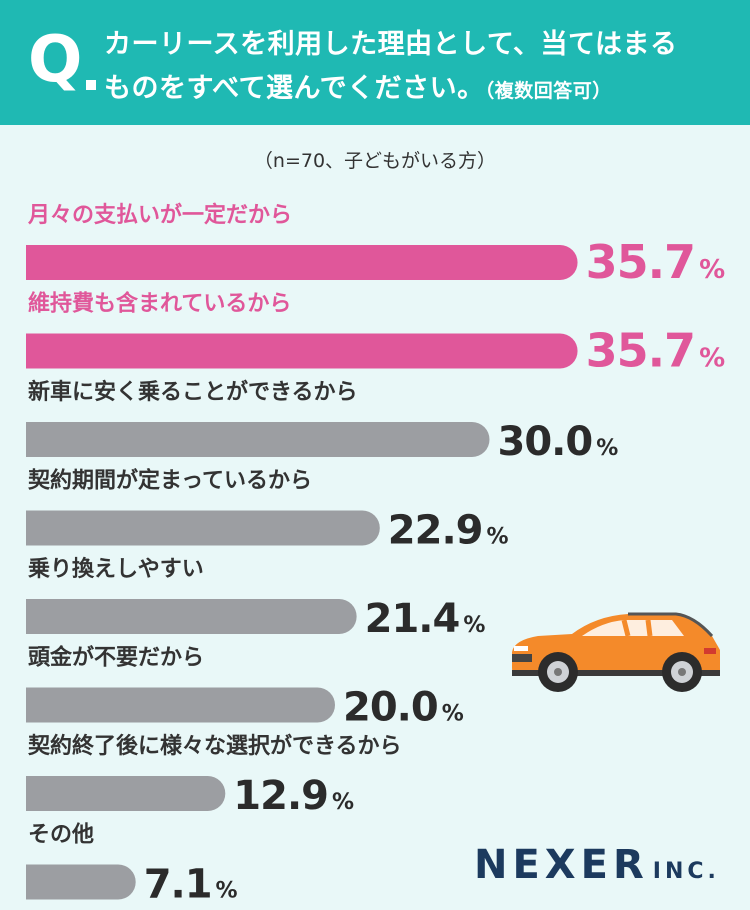 The width and height of the screenshot is (750, 910). I want to click on q-mark: Q, so click(55, 60).